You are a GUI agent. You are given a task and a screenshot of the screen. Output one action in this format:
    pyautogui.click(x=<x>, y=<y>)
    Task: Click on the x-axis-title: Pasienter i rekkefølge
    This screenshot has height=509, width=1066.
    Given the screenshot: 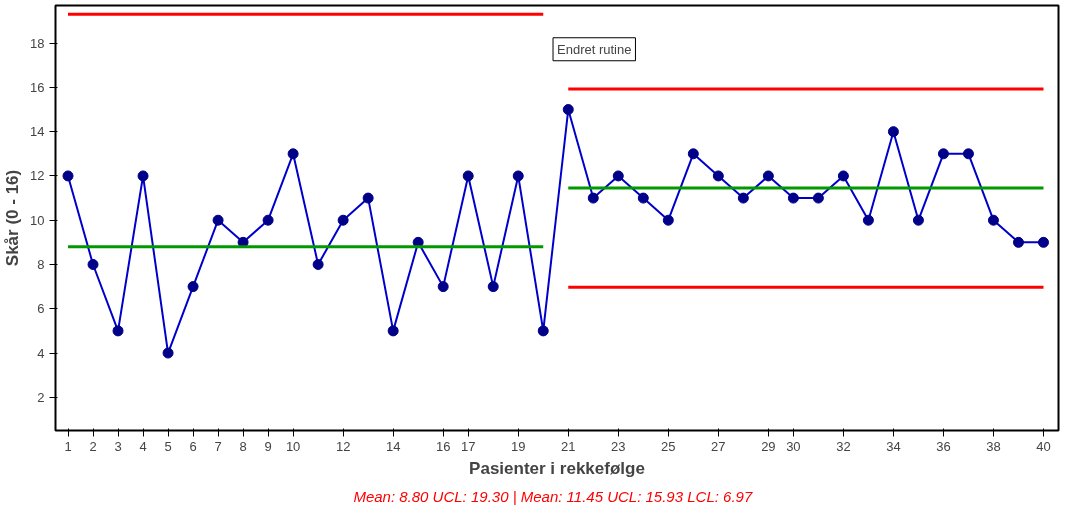 What is the action you would take?
    pyautogui.click(x=557, y=468)
    